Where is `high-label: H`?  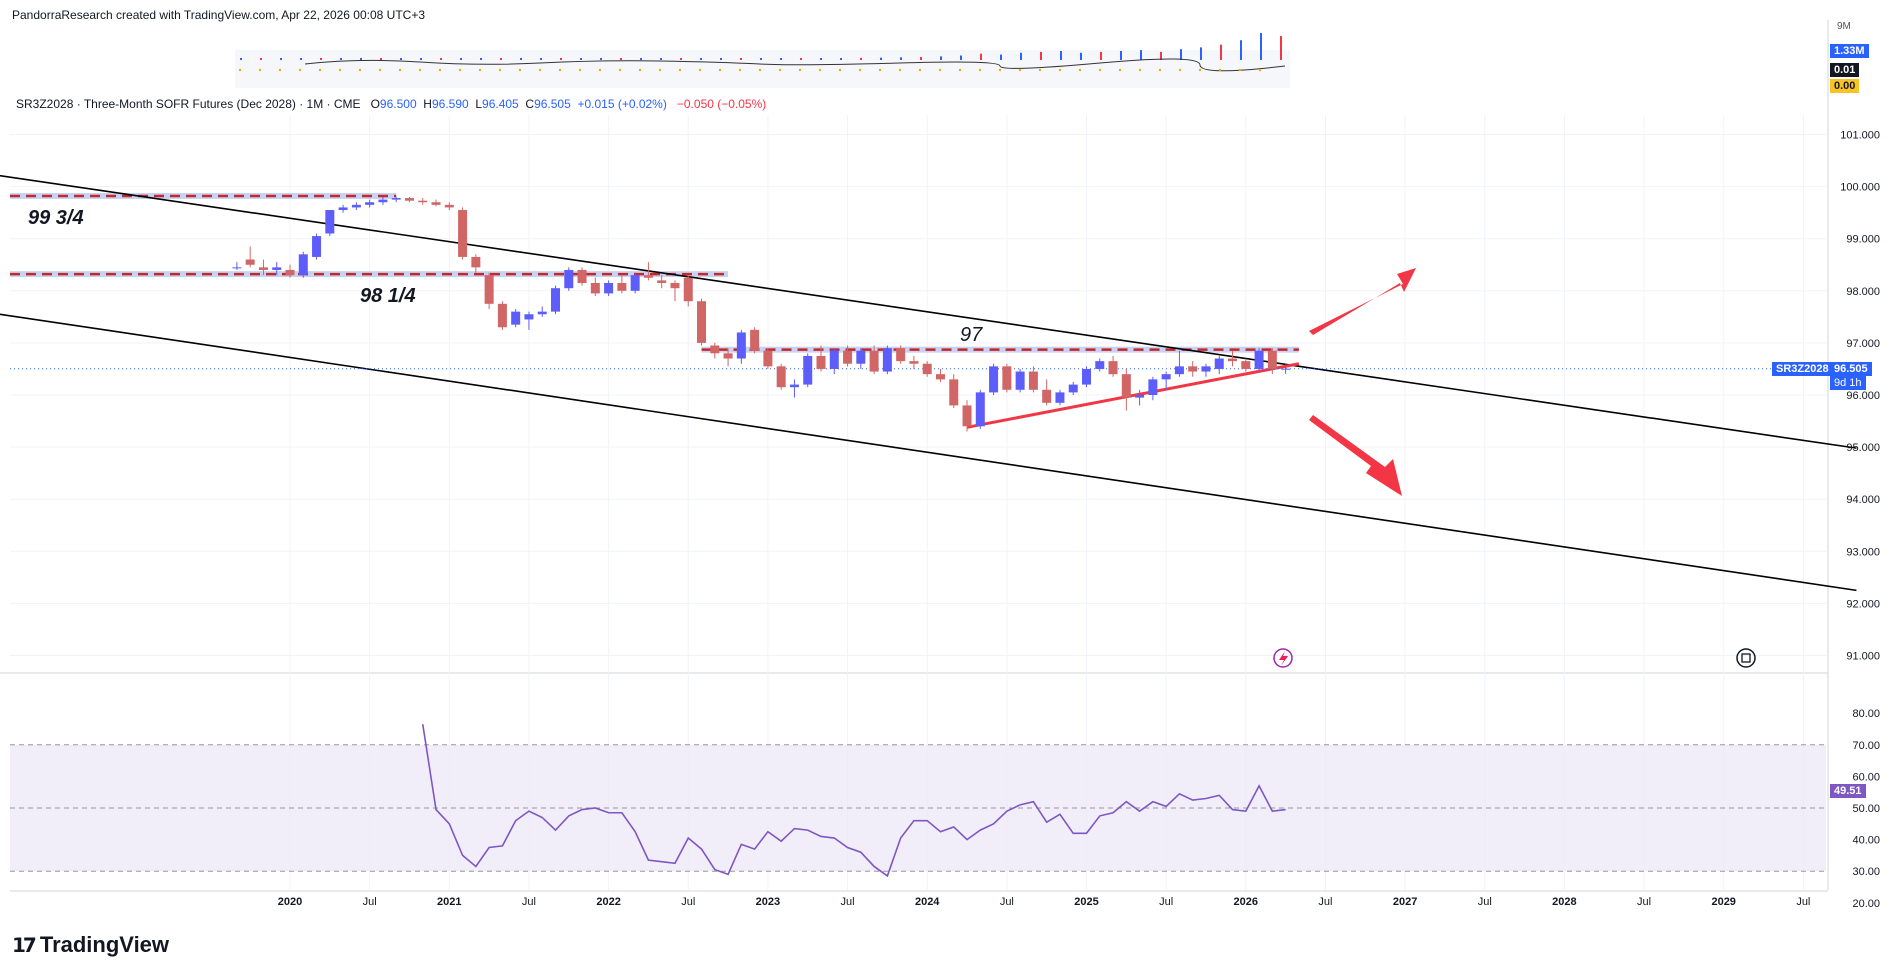 high-label: H is located at coordinates (427, 104).